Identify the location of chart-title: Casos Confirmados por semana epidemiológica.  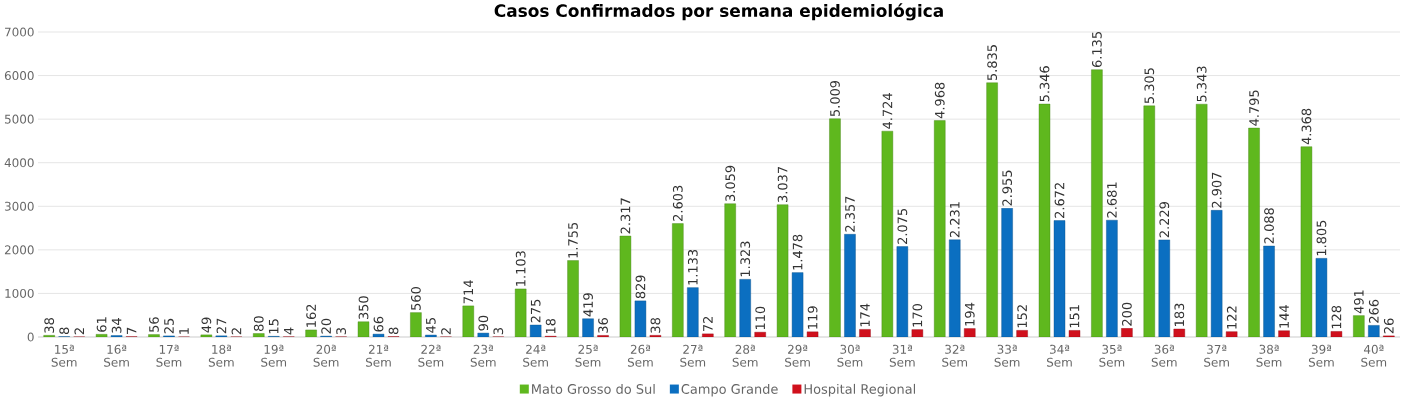
(718, 12).